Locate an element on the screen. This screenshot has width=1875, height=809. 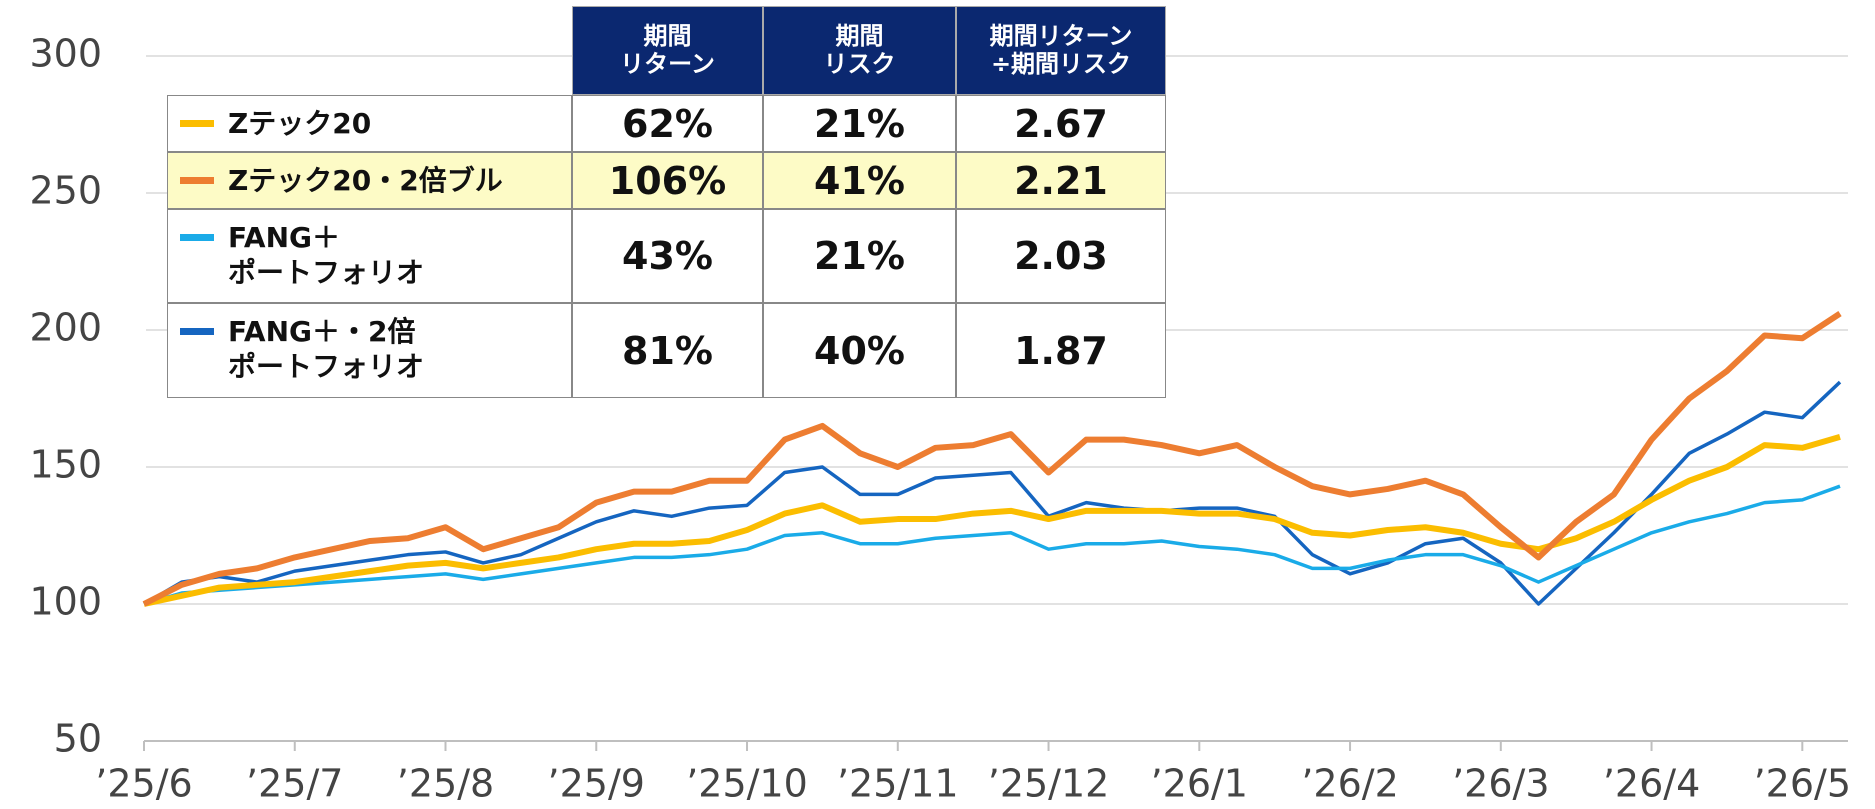
legend-entry: FANG＋・2倍 ポートフォリオ is located at coordinates (369, 350).